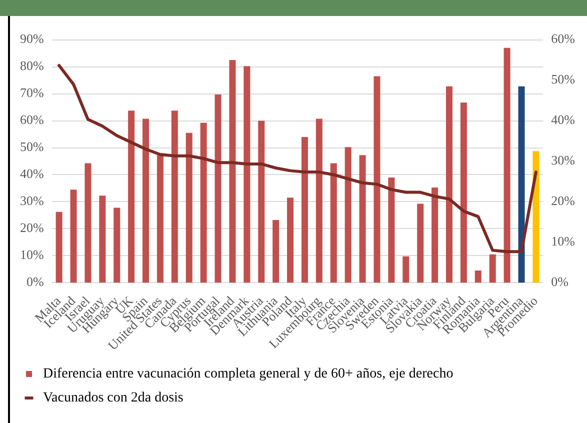  Describe the element at coordinates (113, 398) in the screenshot. I see `legend-label: Vacunados con 2da dosis` at that location.